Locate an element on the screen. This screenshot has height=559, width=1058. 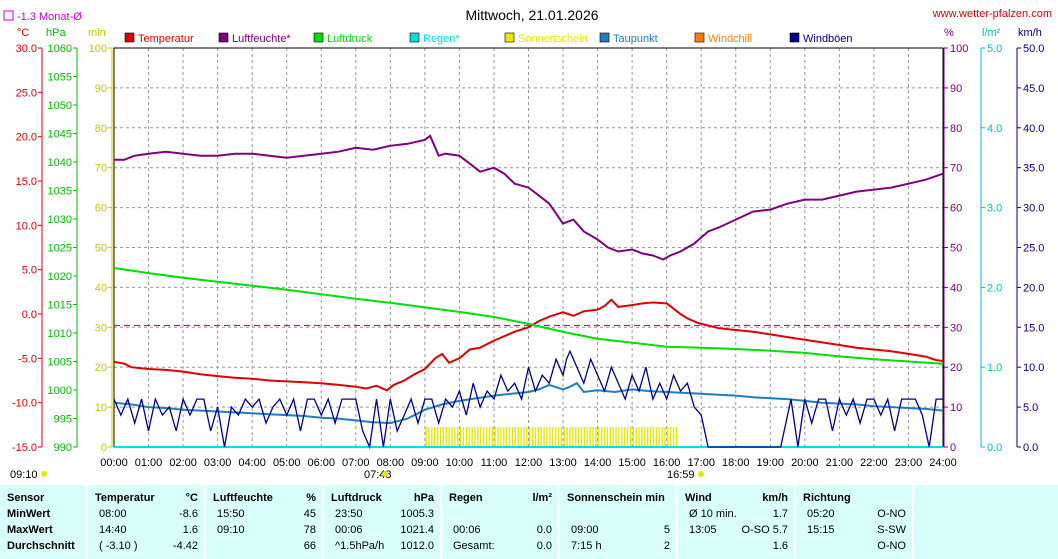
x-tick-label: 16:00 is located at coordinates (667, 463).